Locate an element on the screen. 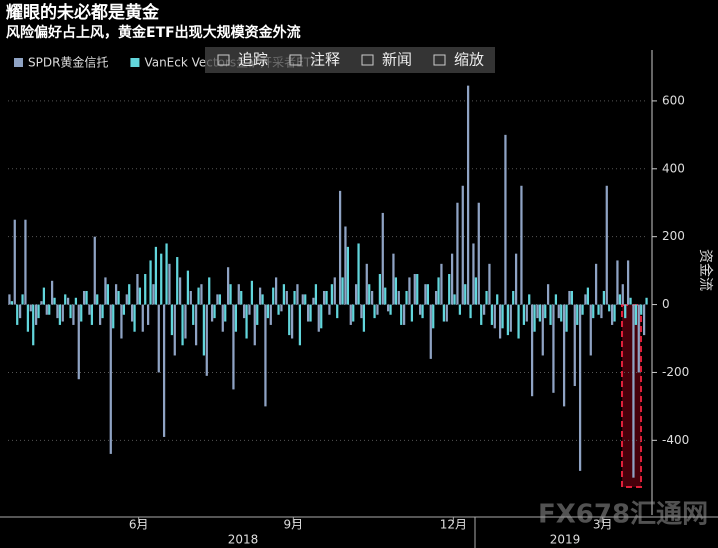  y-tick-label: 0 is located at coordinates (666, 304).